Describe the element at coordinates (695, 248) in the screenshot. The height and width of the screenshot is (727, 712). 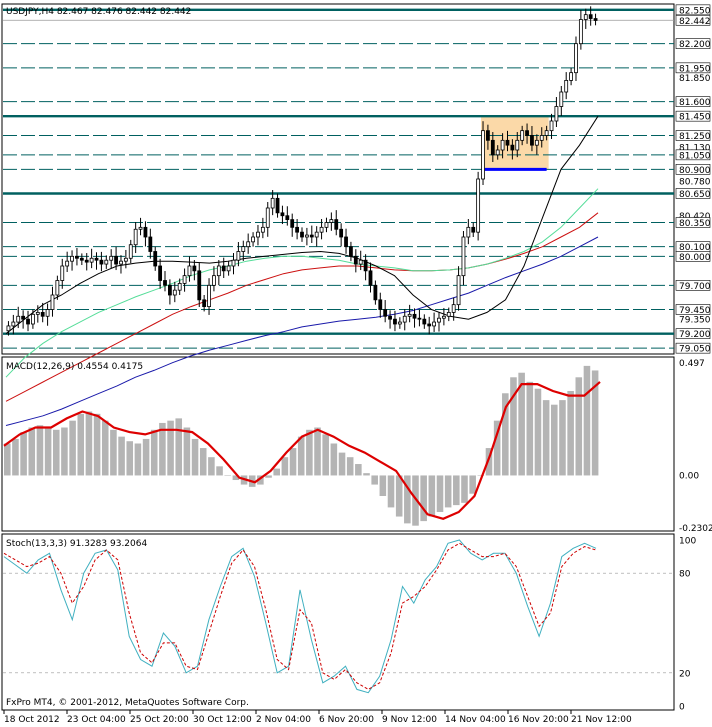
I see `price-axis-label: 80.100` at that location.